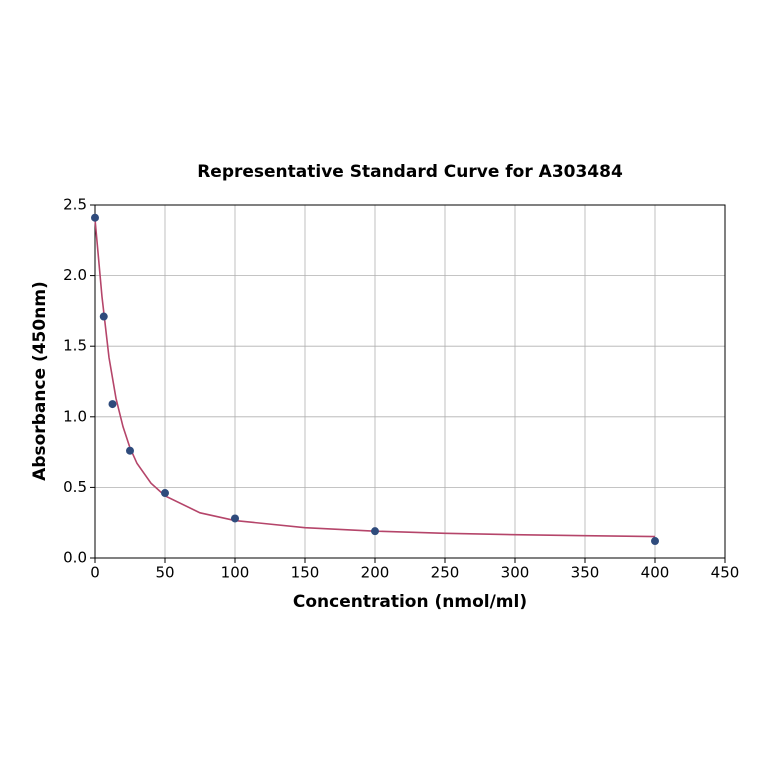 Image resolution: width=764 pixels, height=768 pixels. What do you see at coordinates (75, 487) in the screenshot?
I see `y-tick-label: 0.5` at bounding box center [75, 487].